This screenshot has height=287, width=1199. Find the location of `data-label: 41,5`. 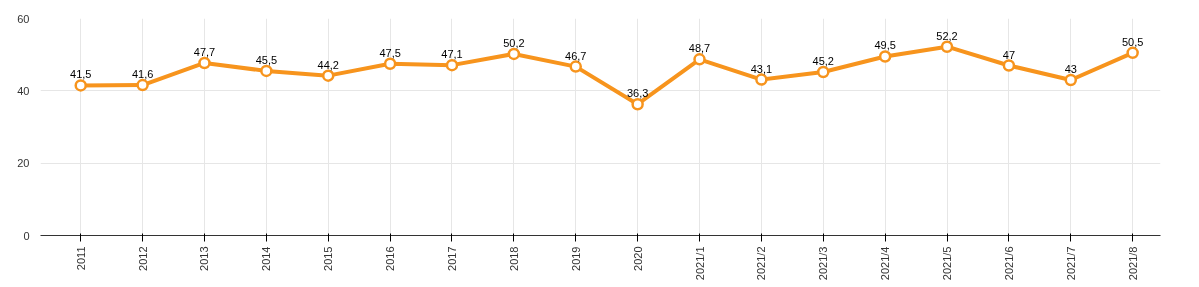

data-label: 41,5 is located at coordinates (81, 74).